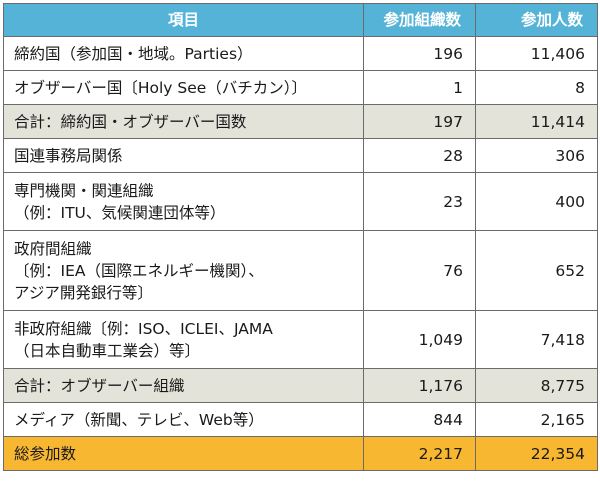 The height and width of the screenshot is (484, 600). Describe the element at coordinates (536, 201) in the screenshot. I see `participant-count-cell: 400` at that location.